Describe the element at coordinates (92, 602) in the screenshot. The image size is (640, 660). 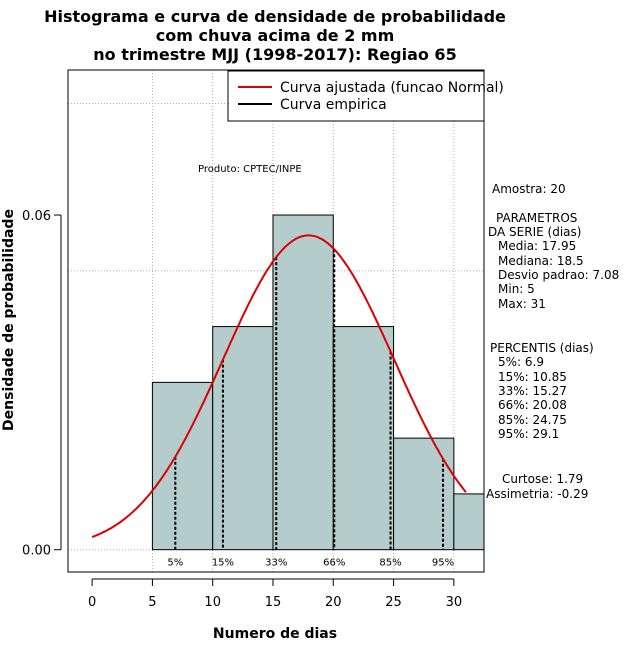
I see `x-tick-label-0: 0` at that location.